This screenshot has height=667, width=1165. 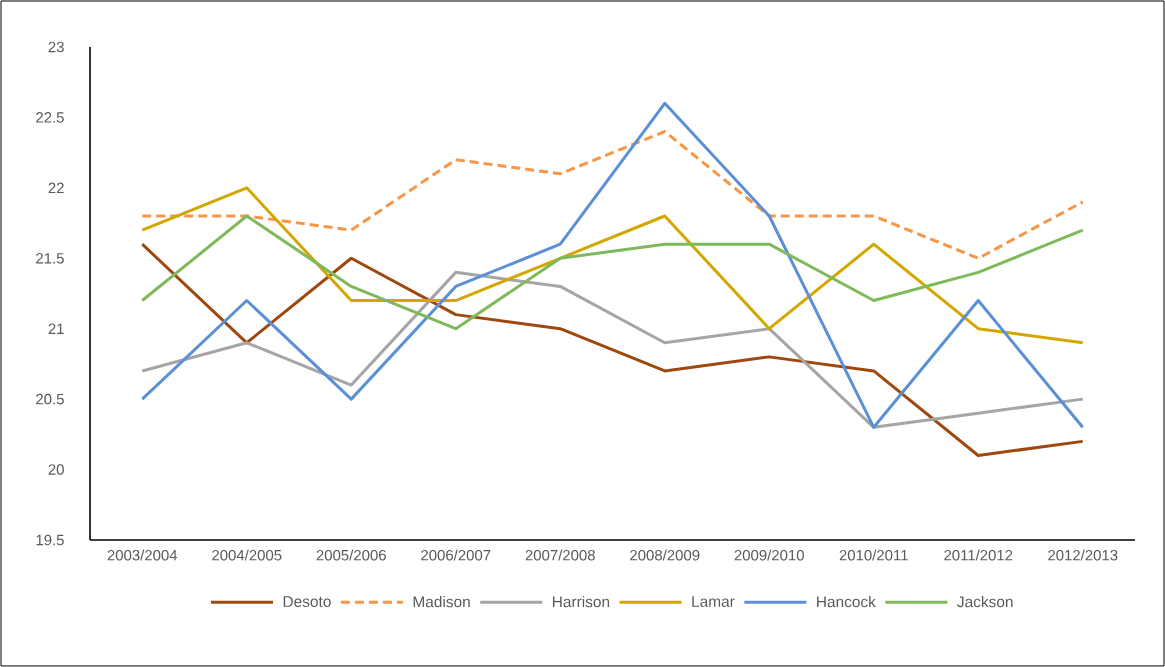 I want to click on x-tick-label: 2009/2010, so click(x=769, y=555).